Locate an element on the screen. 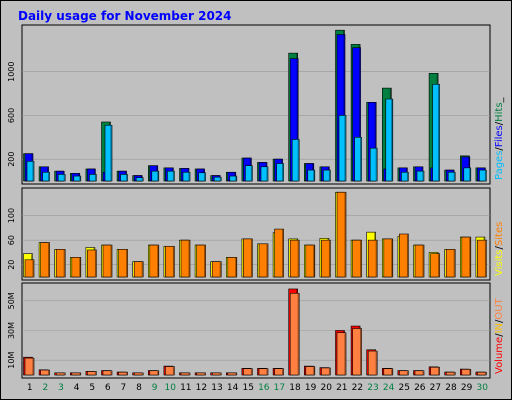  x-tick-label: 29 is located at coordinates (467, 388).